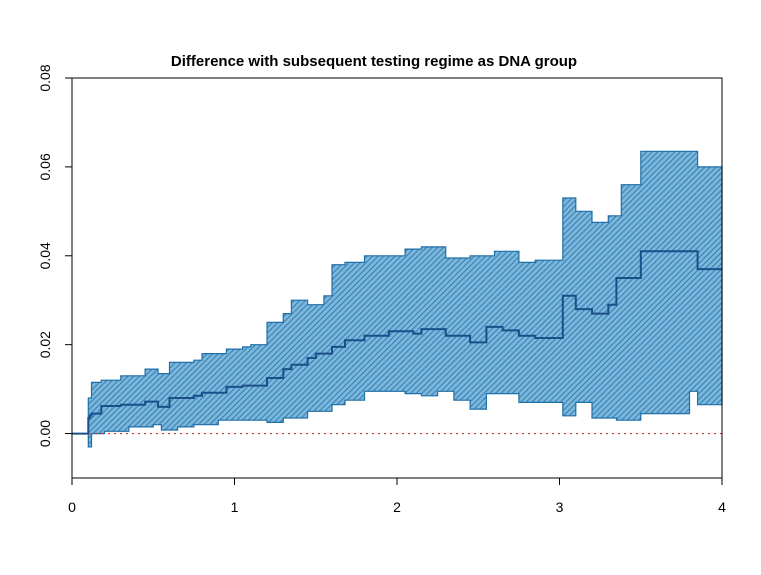 This screenshot has width=761, height=575. Describe the element at coordinates (560, 507) in the screenshot. I see `x-tick-label: 3` at that location.